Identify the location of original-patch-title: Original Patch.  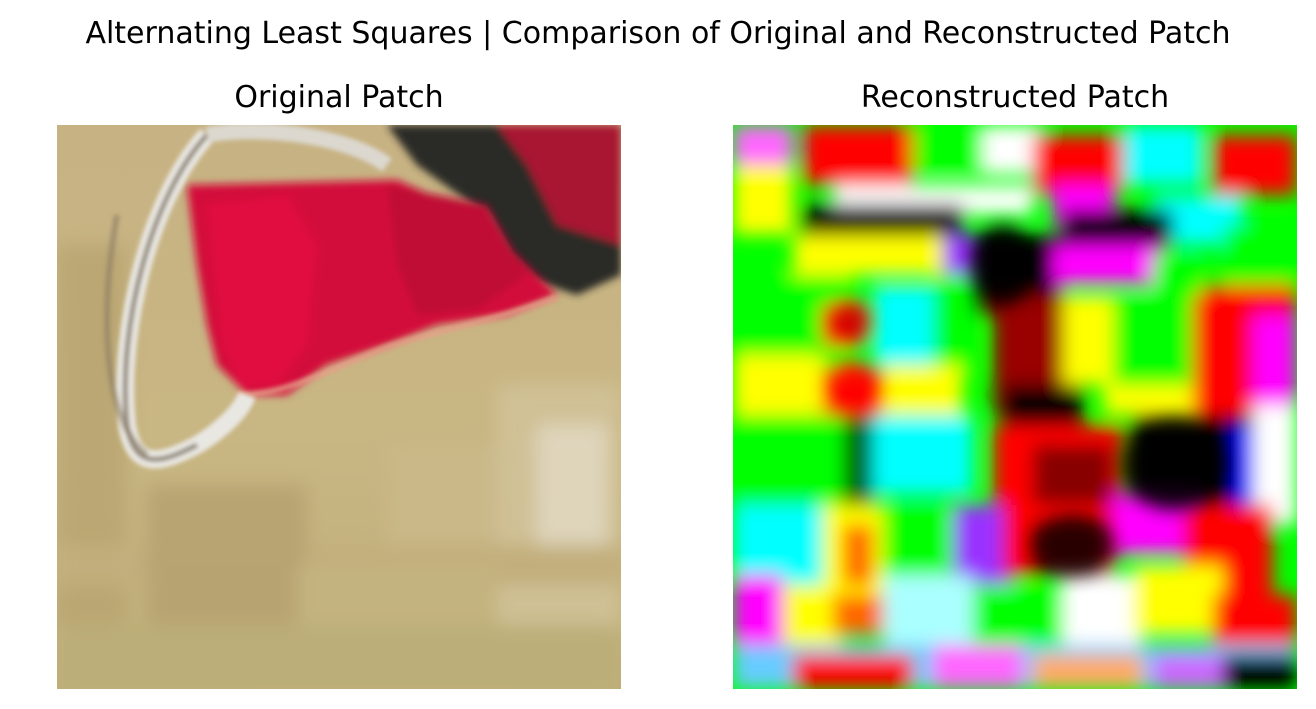
(339, 97).